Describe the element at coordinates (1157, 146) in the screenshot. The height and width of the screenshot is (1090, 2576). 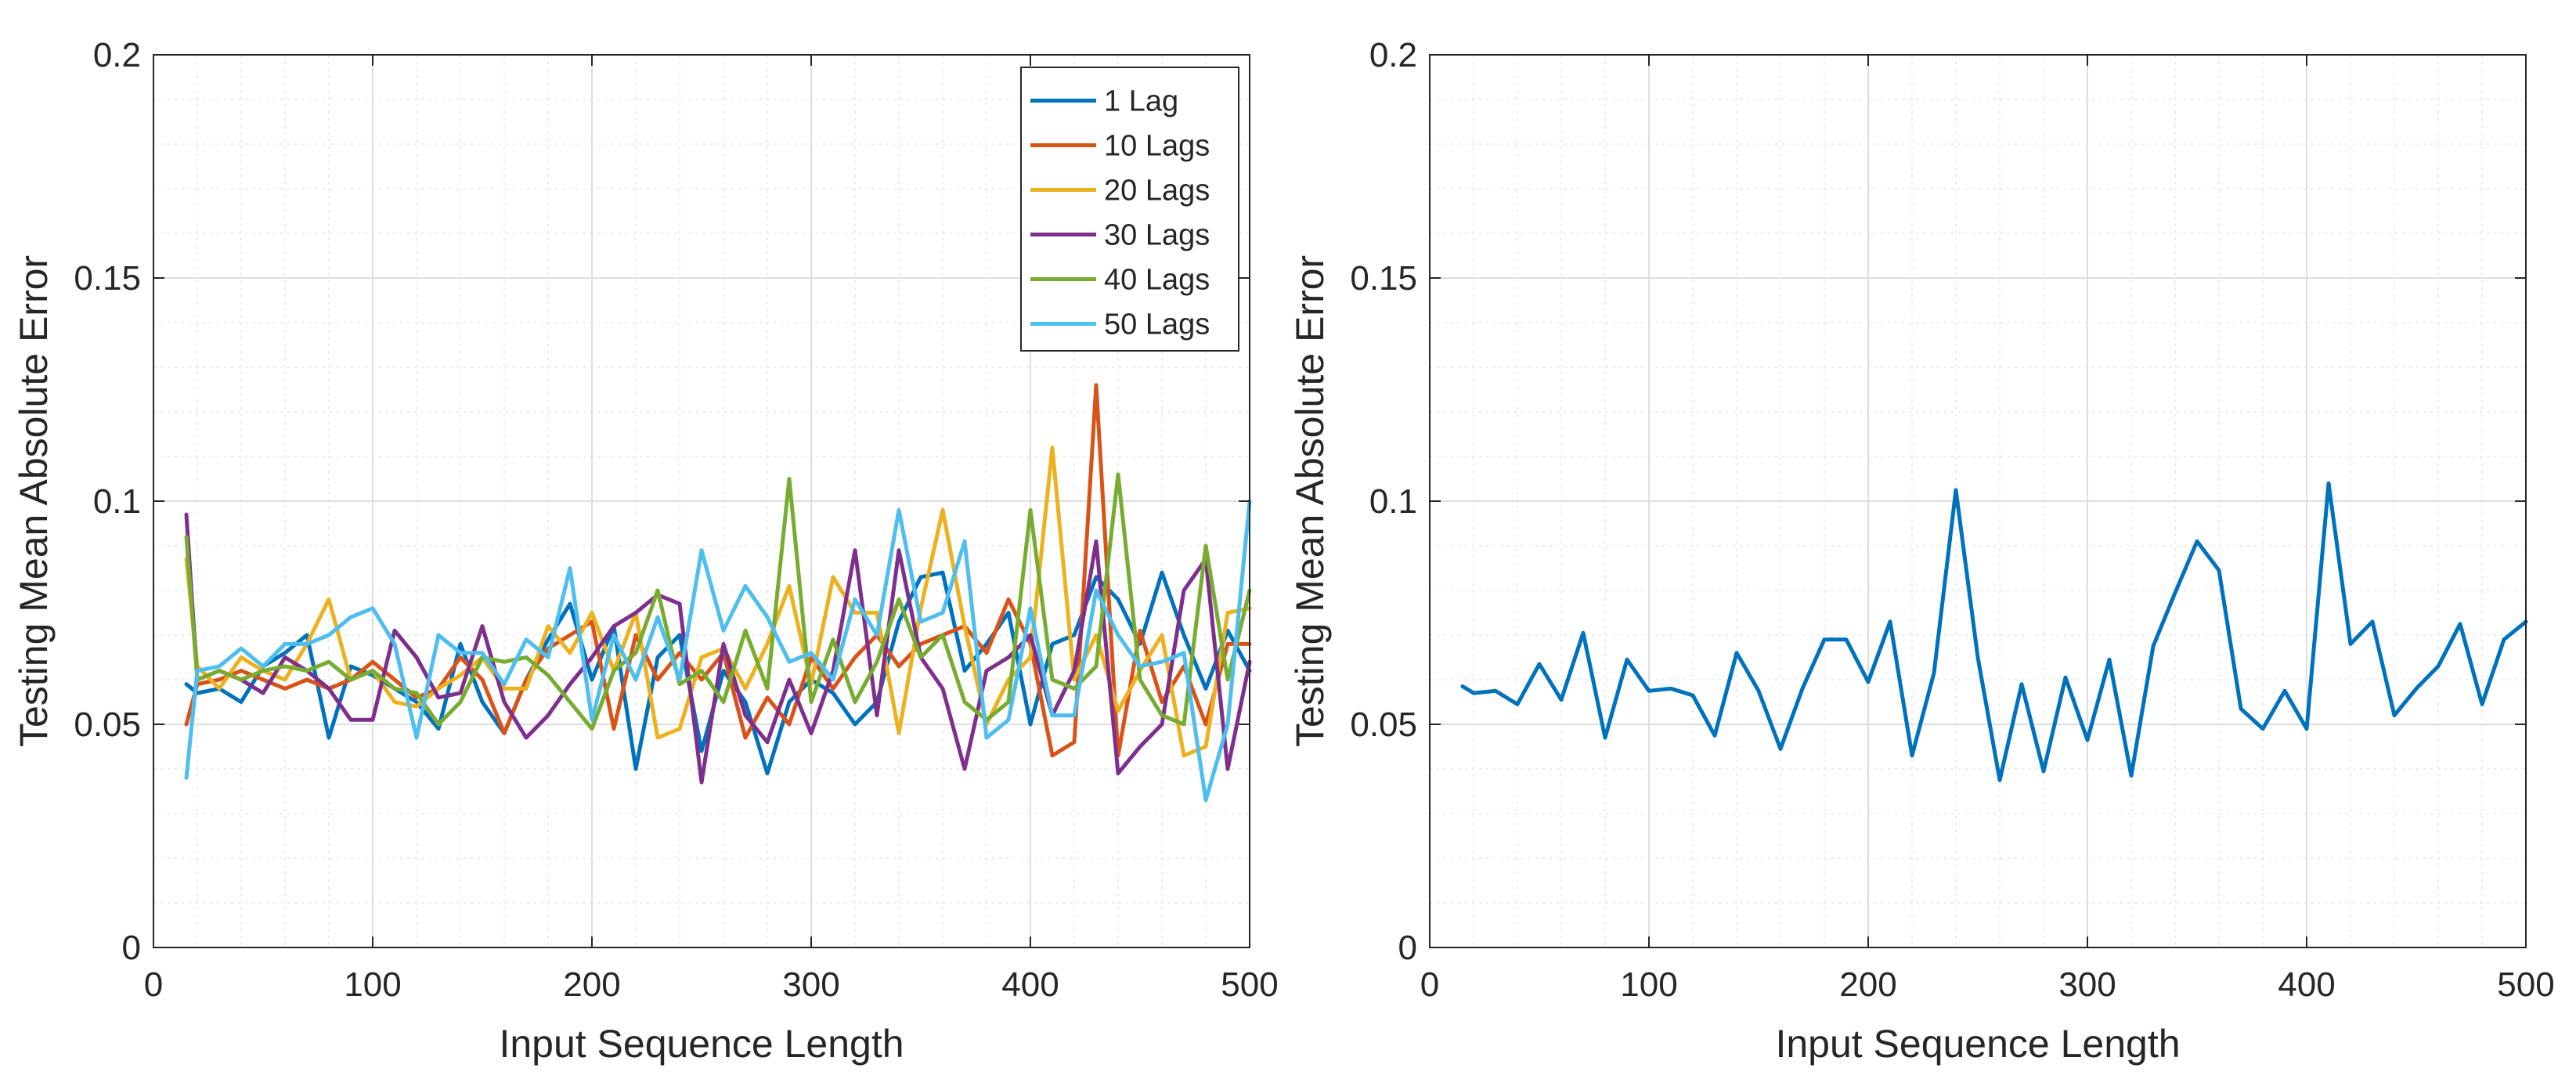
I see `legend-entry-label: 10 Lags` at that location.